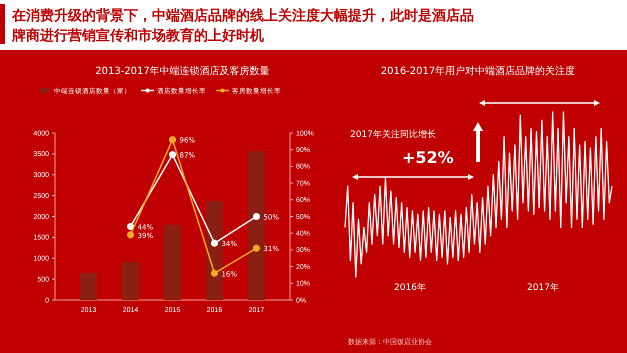 The image size is (627, 353). Describe the element at coordinates (182, 71) in the screenshot. I see `chart-title: 2013-2017年中端连锁酒店及客房数量` at that location.